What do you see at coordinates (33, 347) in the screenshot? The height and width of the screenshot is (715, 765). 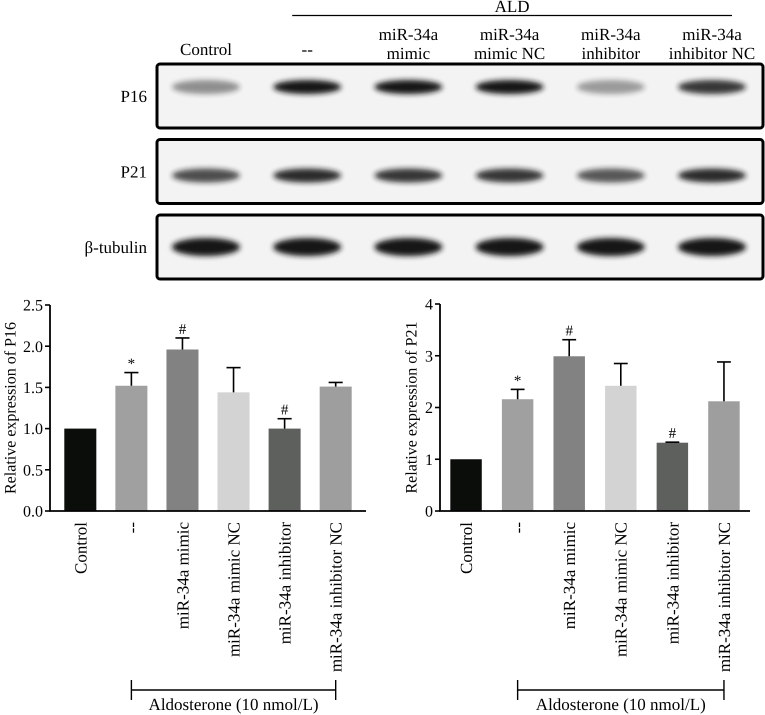 I see `y-tick-label: 2.0` at bounding box center [33, 347].